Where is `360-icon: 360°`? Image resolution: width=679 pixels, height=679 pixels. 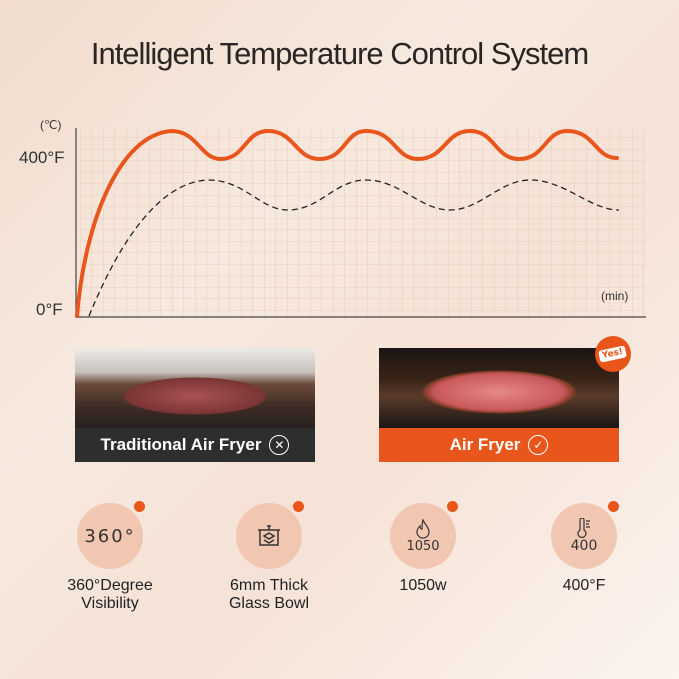 360-icon: 360° is located at coordinates (111, 535).